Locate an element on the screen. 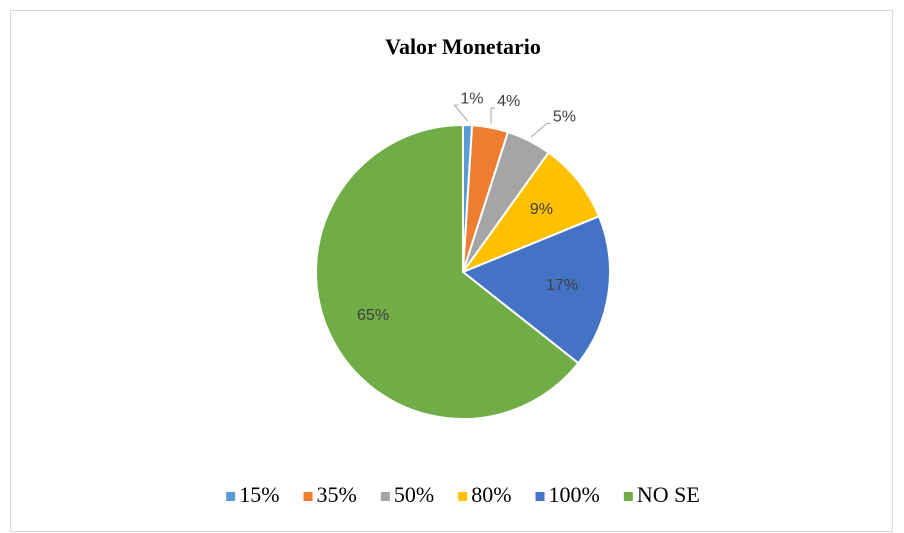 This screenshot has width=904, height=533. data-label: 5% is located at coordinates (564, 117).